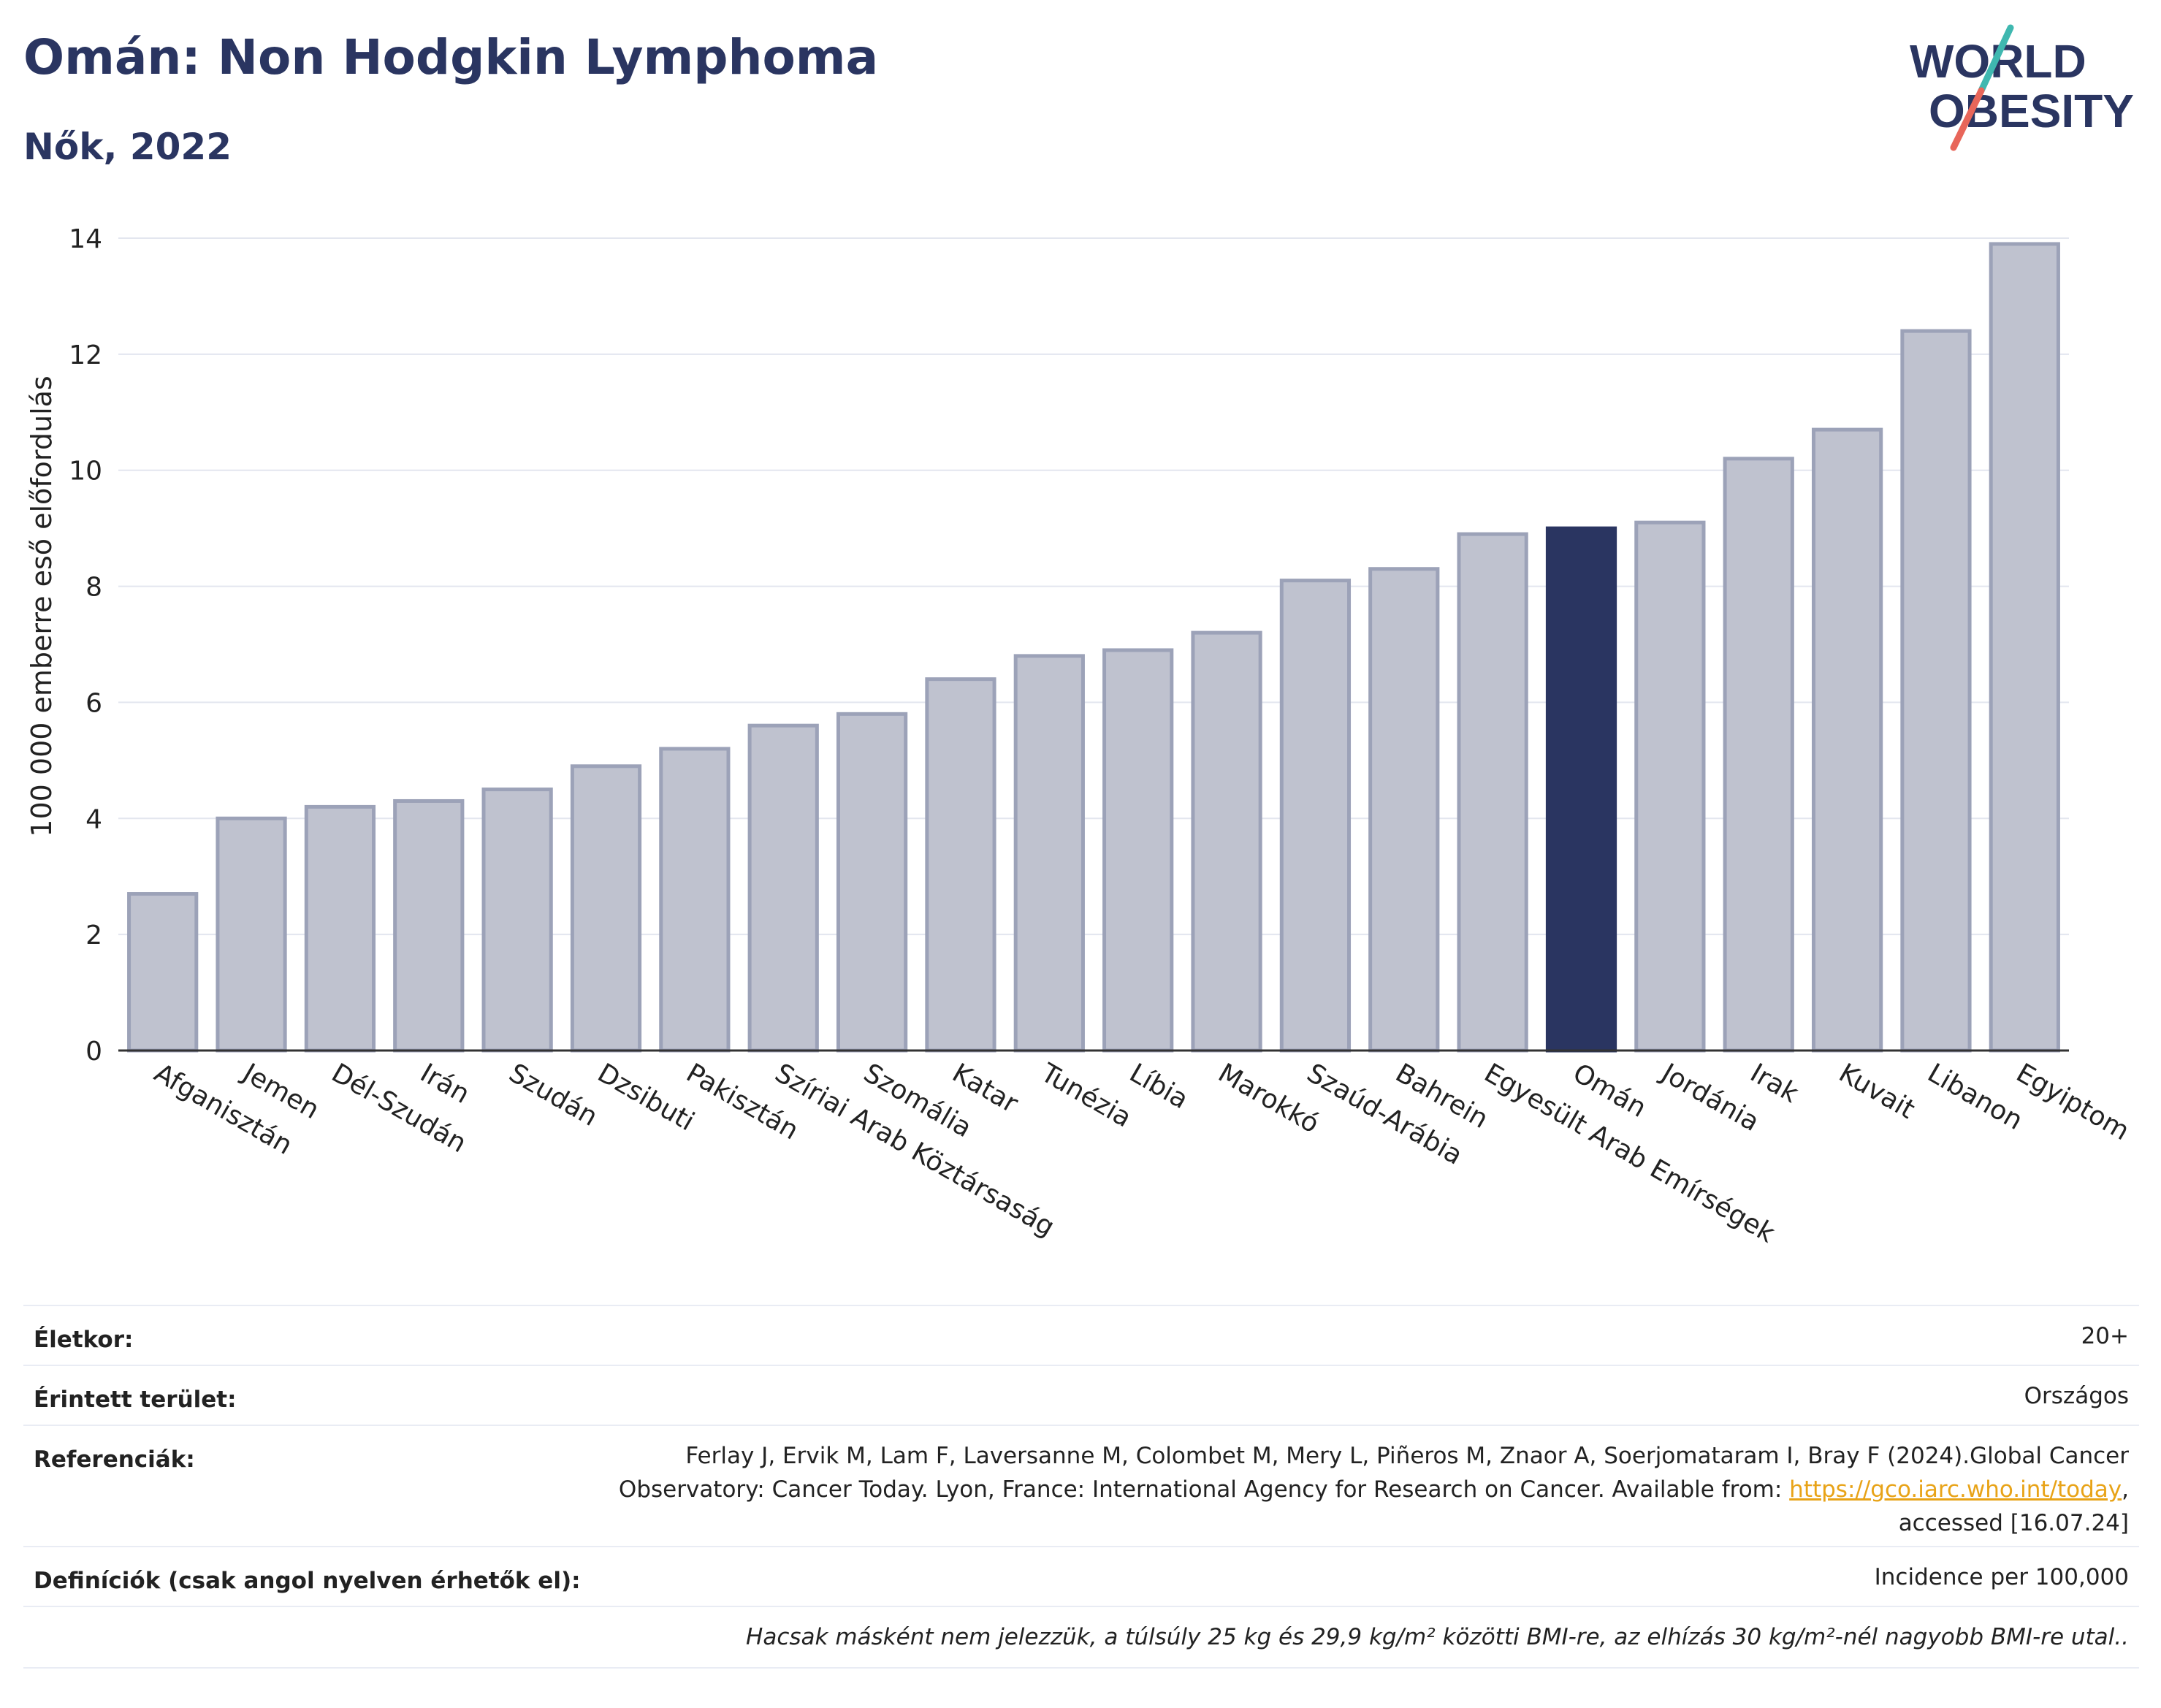  What do you see at coordinates (1956, 1490) in the screenshot?
I see `reference-link: https://gco.iarc.who.int/today` at bounding box center [1956, 1490].